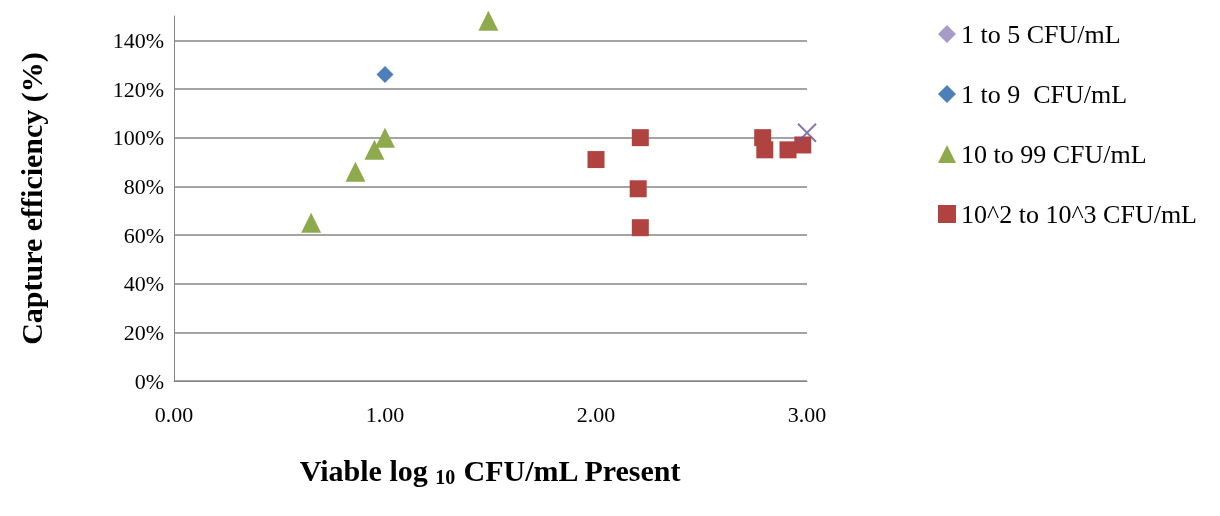  Describe the element at coordinates (149, 381) in the screenshot. I see `y-tick-label: 0%` at that location.